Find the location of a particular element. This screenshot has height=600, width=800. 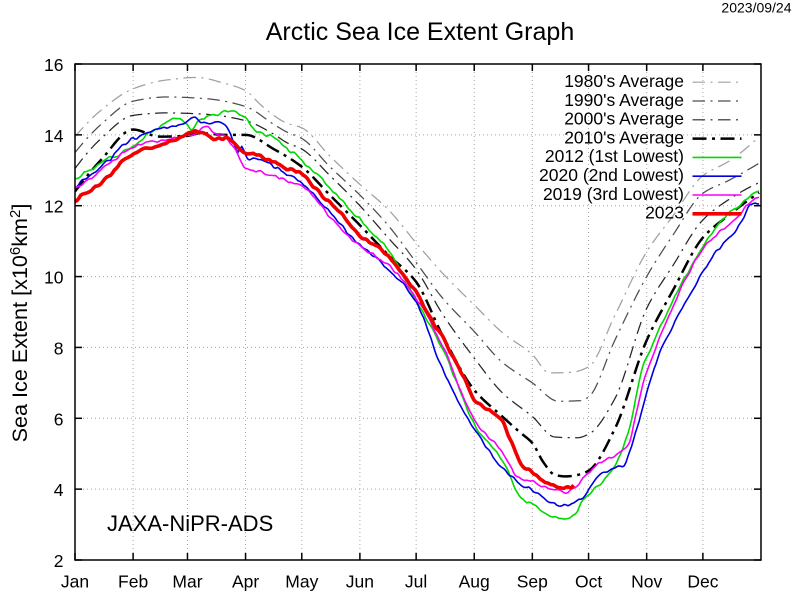

svg-text: 2010's Average is located at coordinates (624, 137).